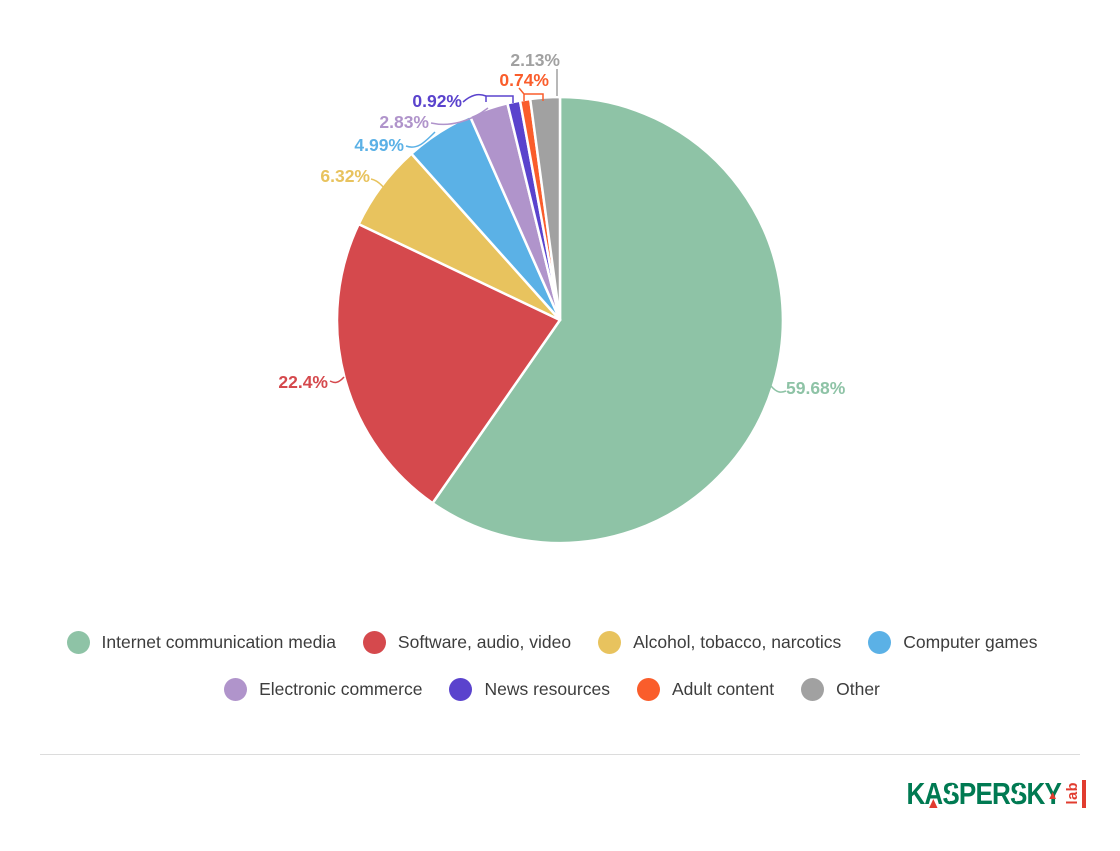  I want to click on pie-percent-label-other: 2.13%, so click(535, 60).